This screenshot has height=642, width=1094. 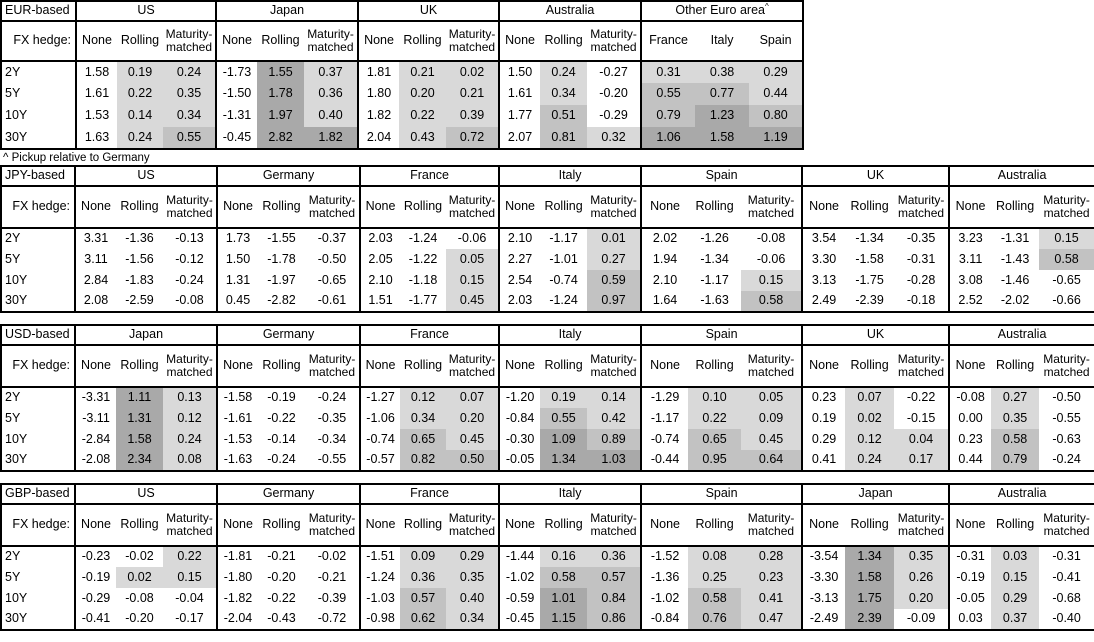 What do you see at coordinates (473, 301) in the screenshot?
I see `value-cell: 0.45` at bounding box center [473, 301].